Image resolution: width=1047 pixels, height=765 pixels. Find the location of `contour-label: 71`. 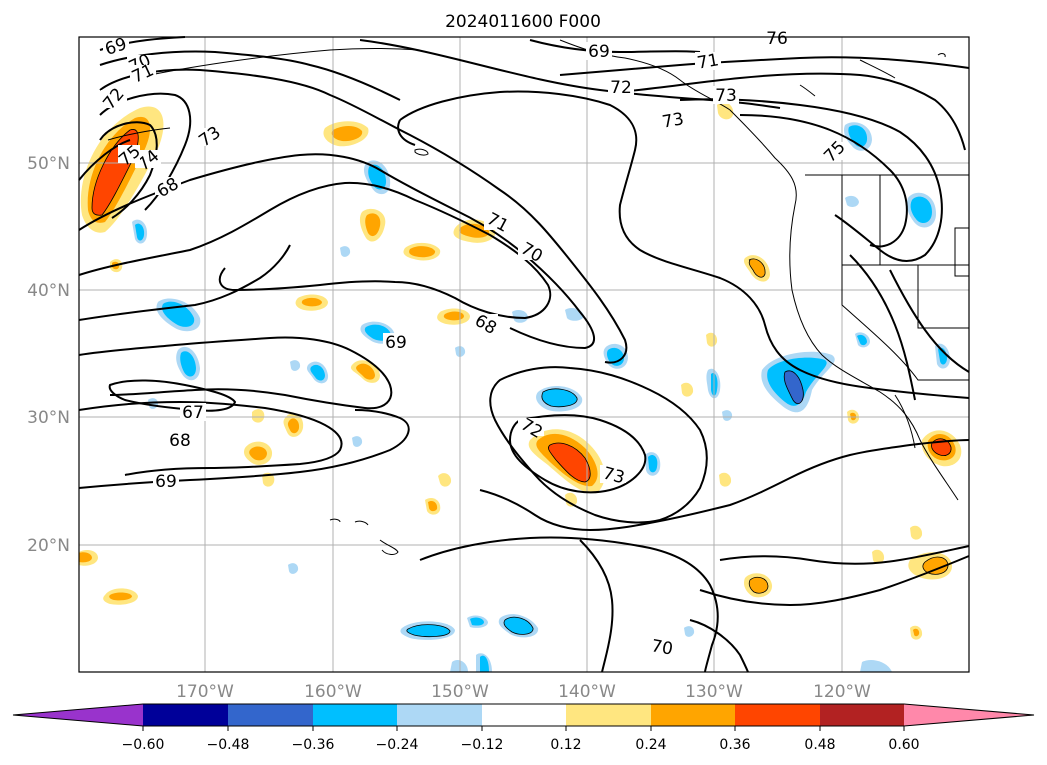

contour-label: 71 is located at coordinates (708, 61).